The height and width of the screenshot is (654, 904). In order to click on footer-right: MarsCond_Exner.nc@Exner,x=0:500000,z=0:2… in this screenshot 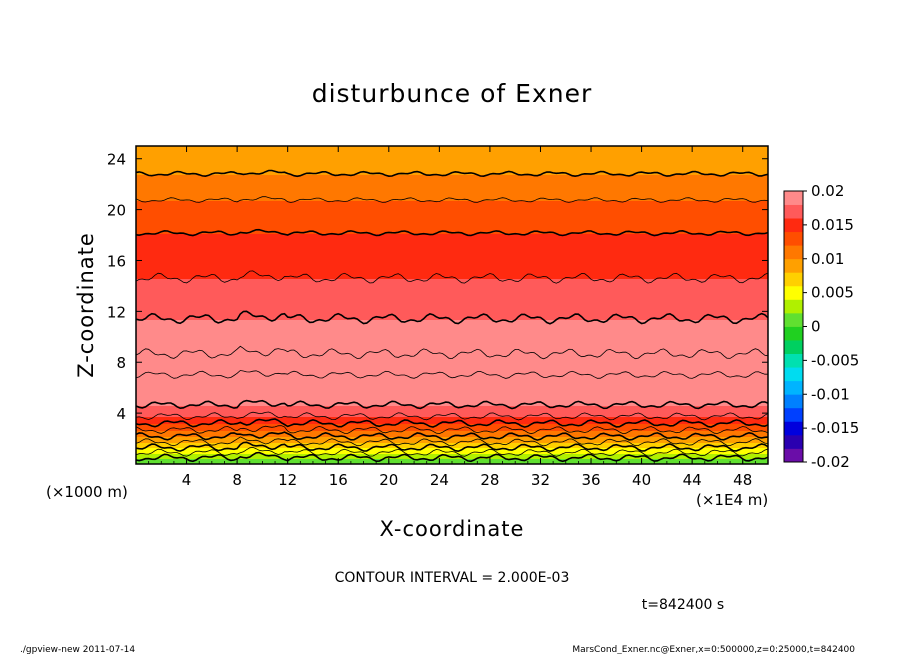, I will do `click(713, 649)`.